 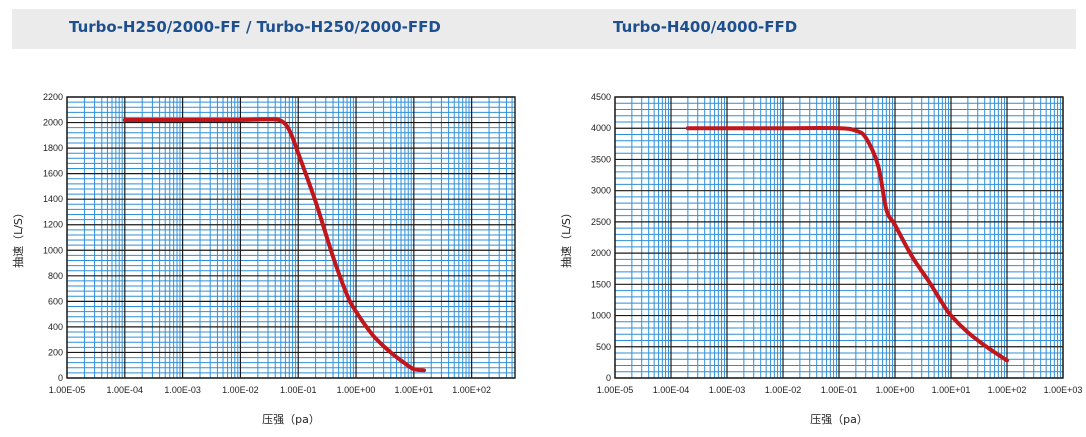 I want to click on y-tick-label: 400, so click(x=55, y=327).